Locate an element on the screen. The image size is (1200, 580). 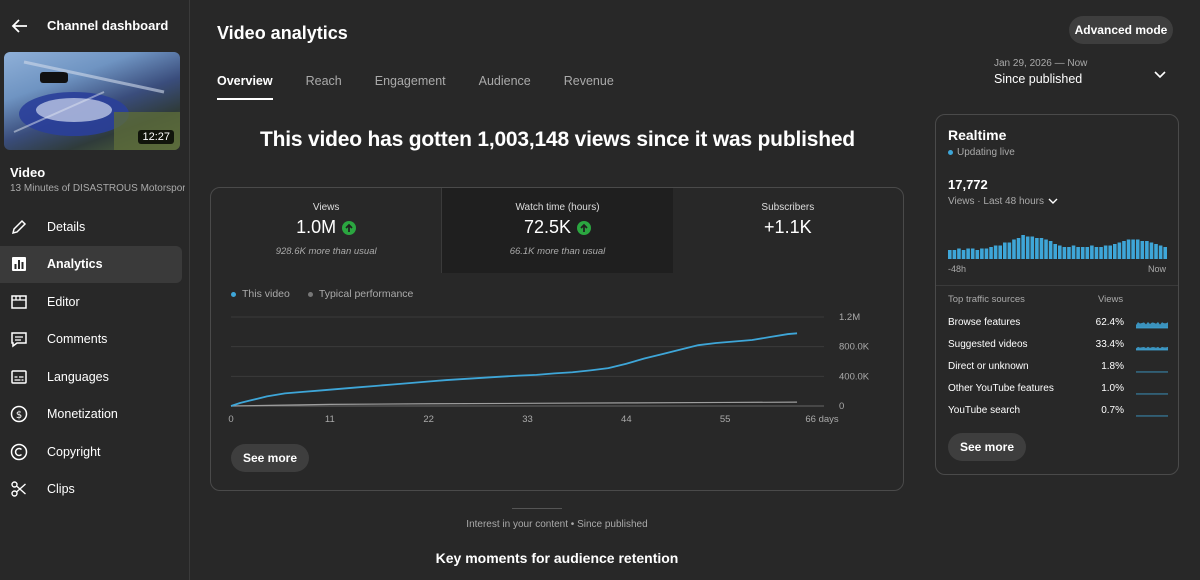
sidebar-item-comments: Comments is located at coordinates (91, 340).